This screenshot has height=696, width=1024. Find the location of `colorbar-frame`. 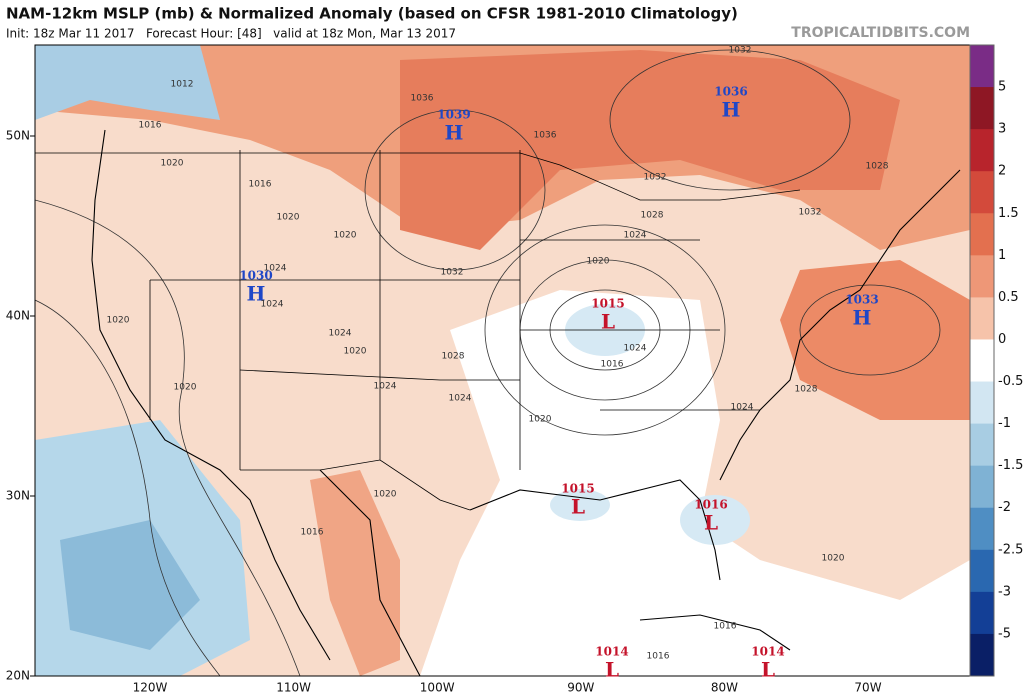

colorbar-frame is located at coordinates (982, 360).